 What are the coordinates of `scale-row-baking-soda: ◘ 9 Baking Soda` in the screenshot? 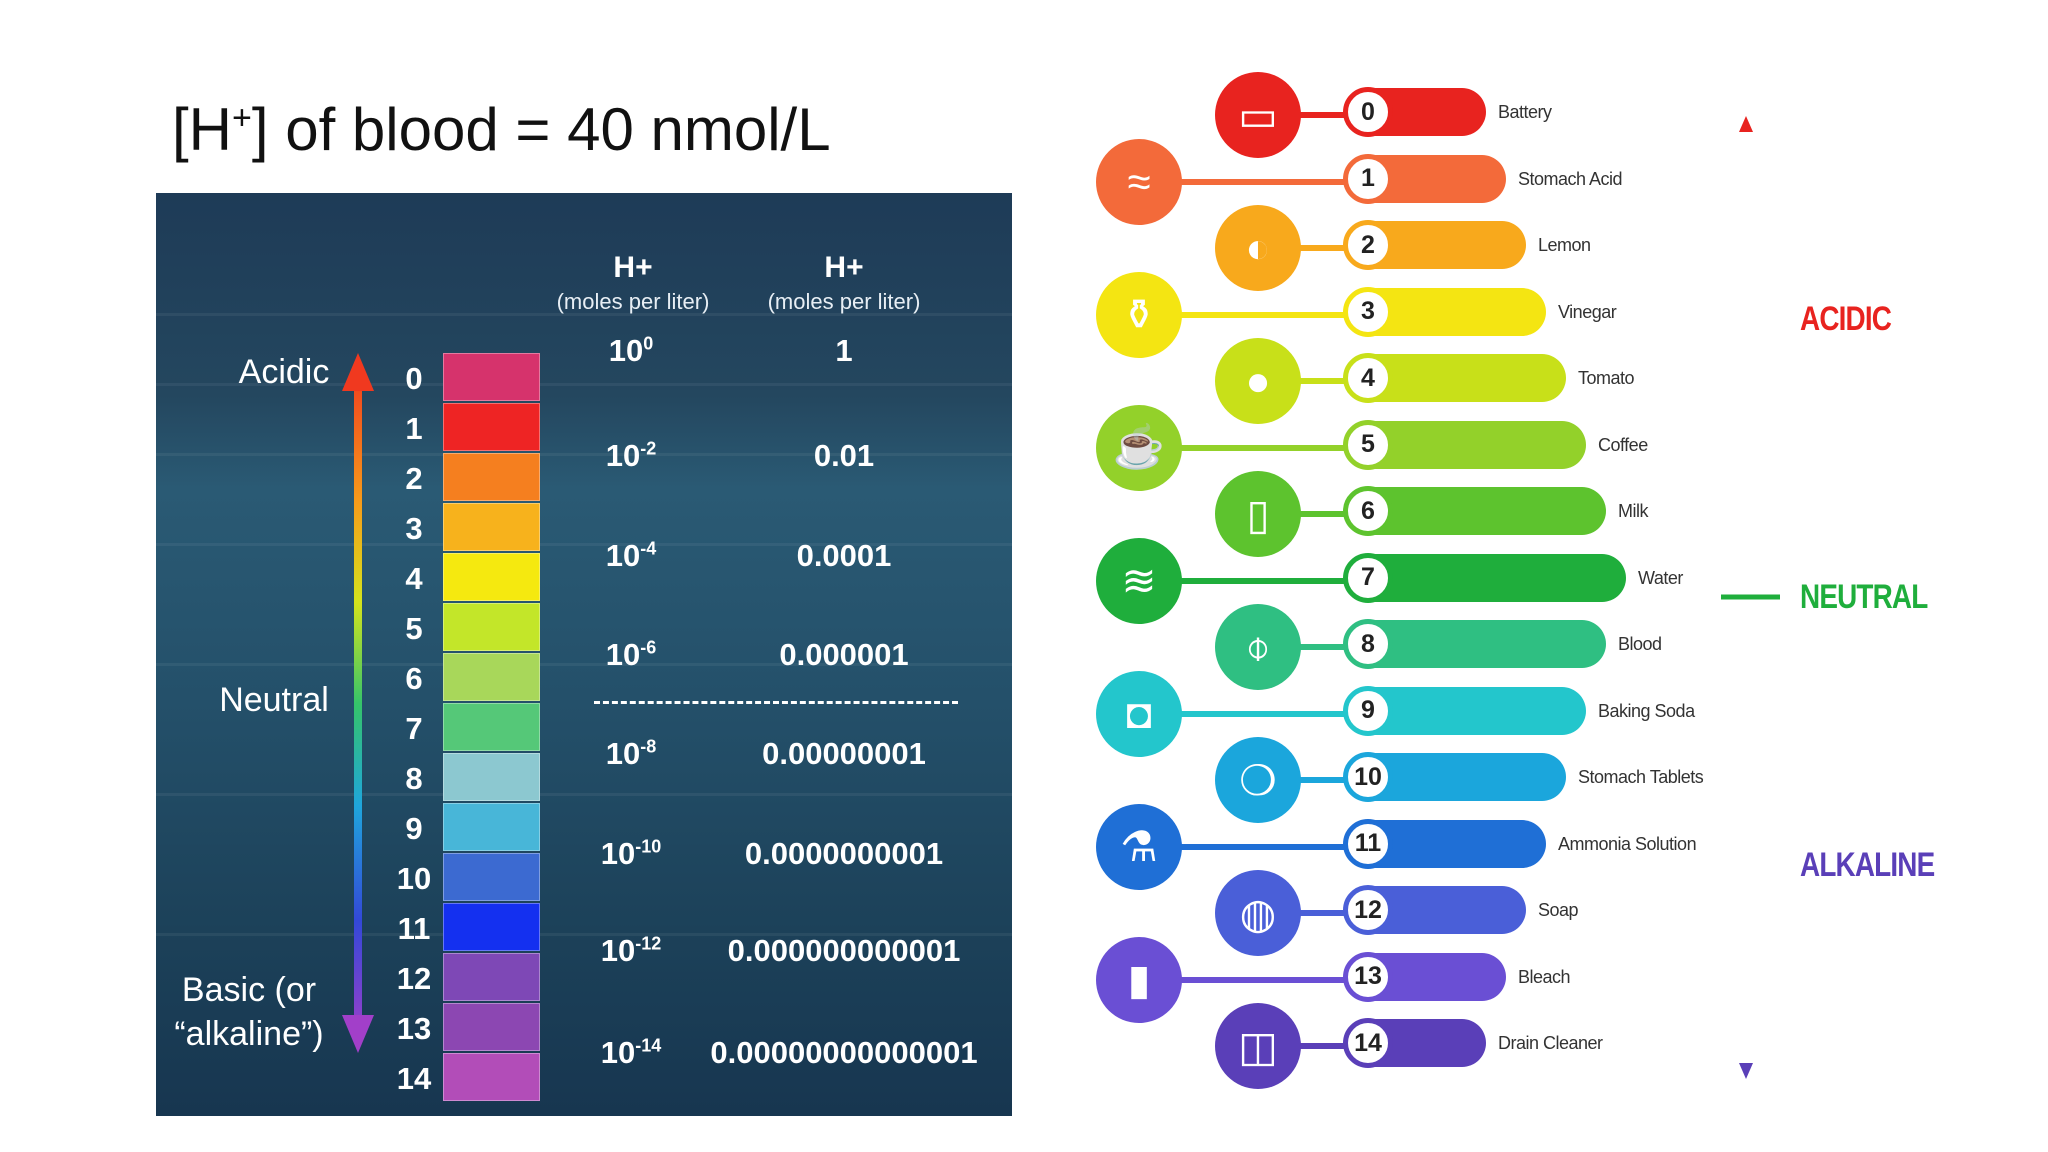 It's located at (1564, 713).